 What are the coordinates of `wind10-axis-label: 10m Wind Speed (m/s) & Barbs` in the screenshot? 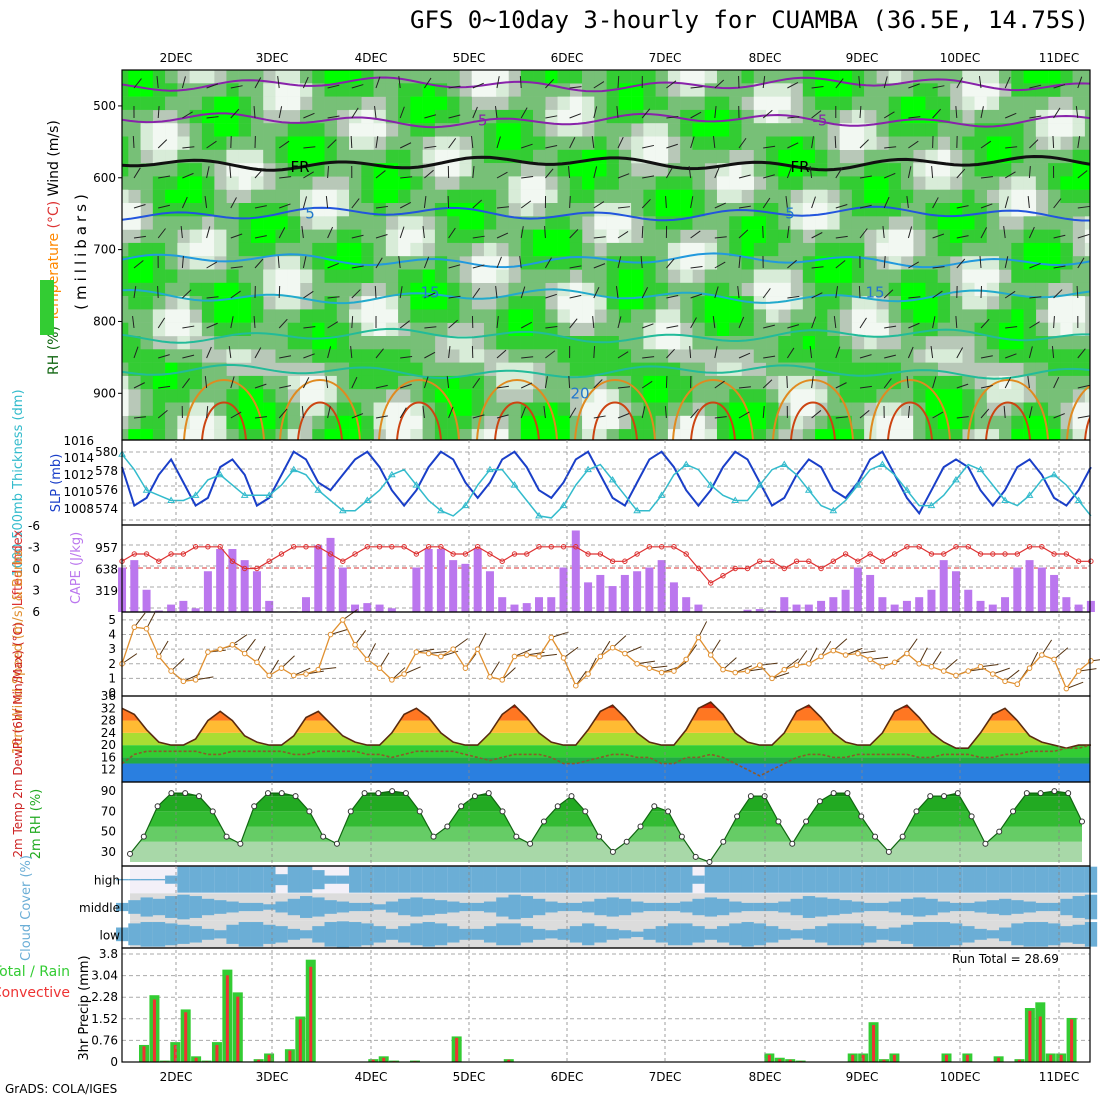 It's located at (18, 651).